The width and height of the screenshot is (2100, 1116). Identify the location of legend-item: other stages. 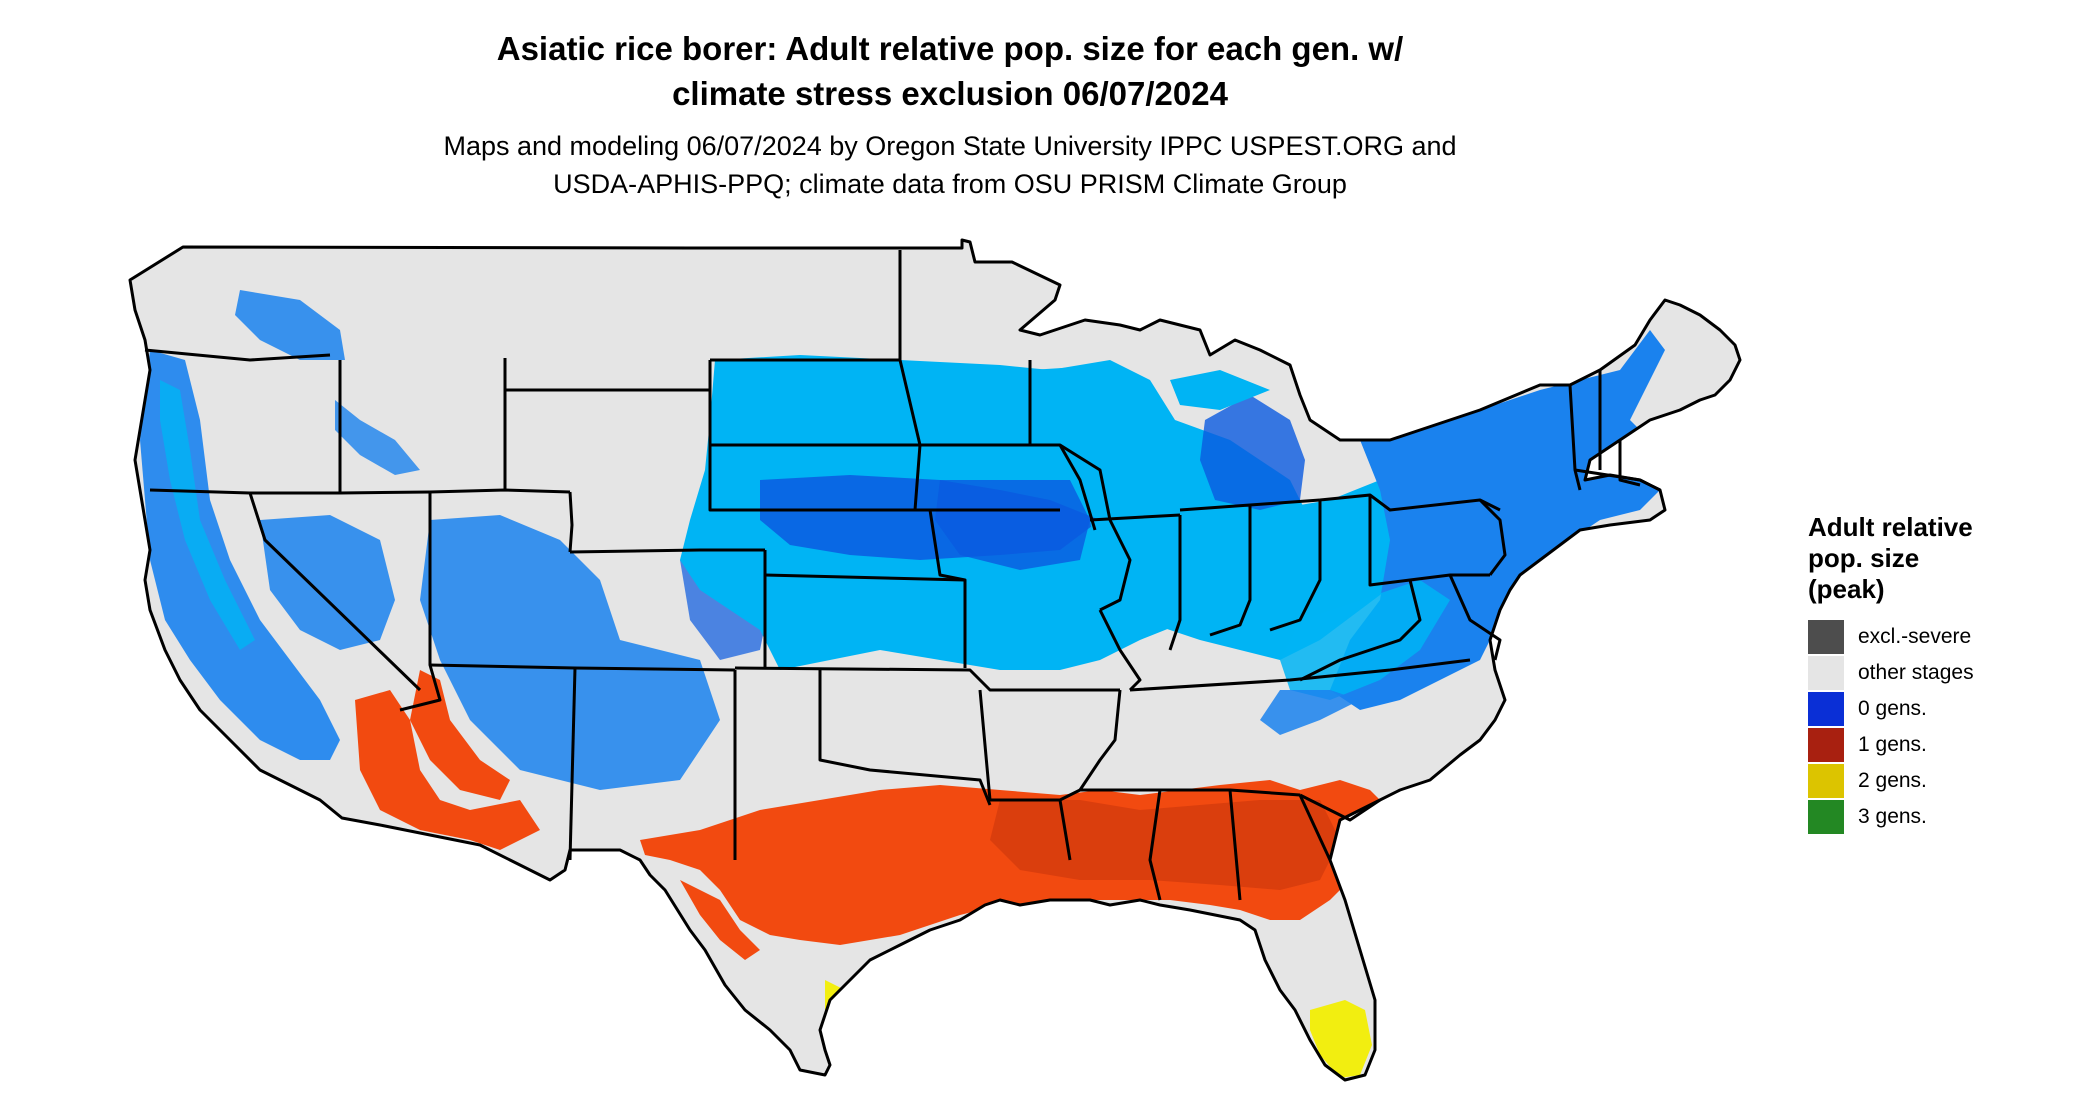
(1948, 673).